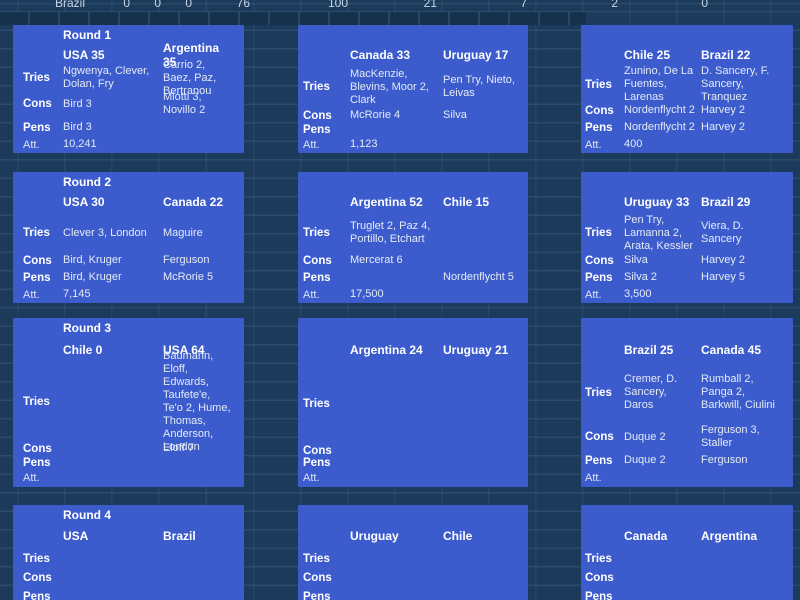 This screenshot has width=800, height=600. I want to click on attendance-value: 10,241, so click(80, 144).